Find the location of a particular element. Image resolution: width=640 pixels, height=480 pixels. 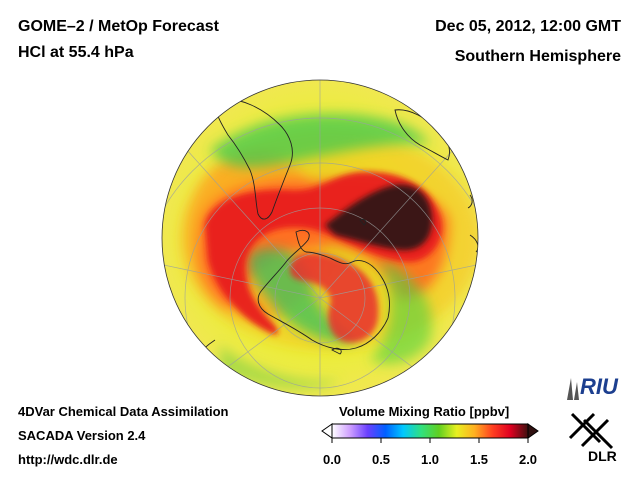

forecast-date: Dec 05, 2012, 12:00 GMT is located at coordinates (528, 26).